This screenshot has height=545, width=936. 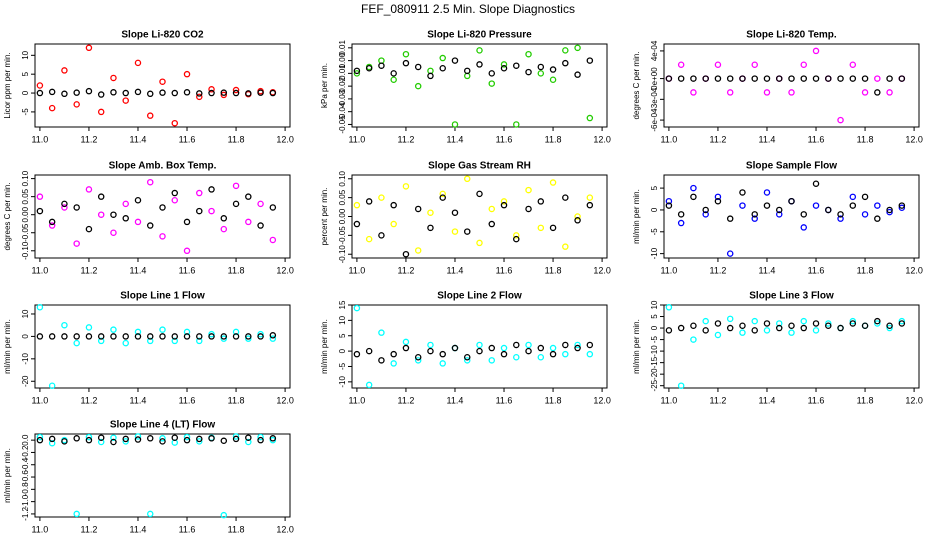 I want to click on y-axis-label: kPa per min., so click(x=324, y=85).